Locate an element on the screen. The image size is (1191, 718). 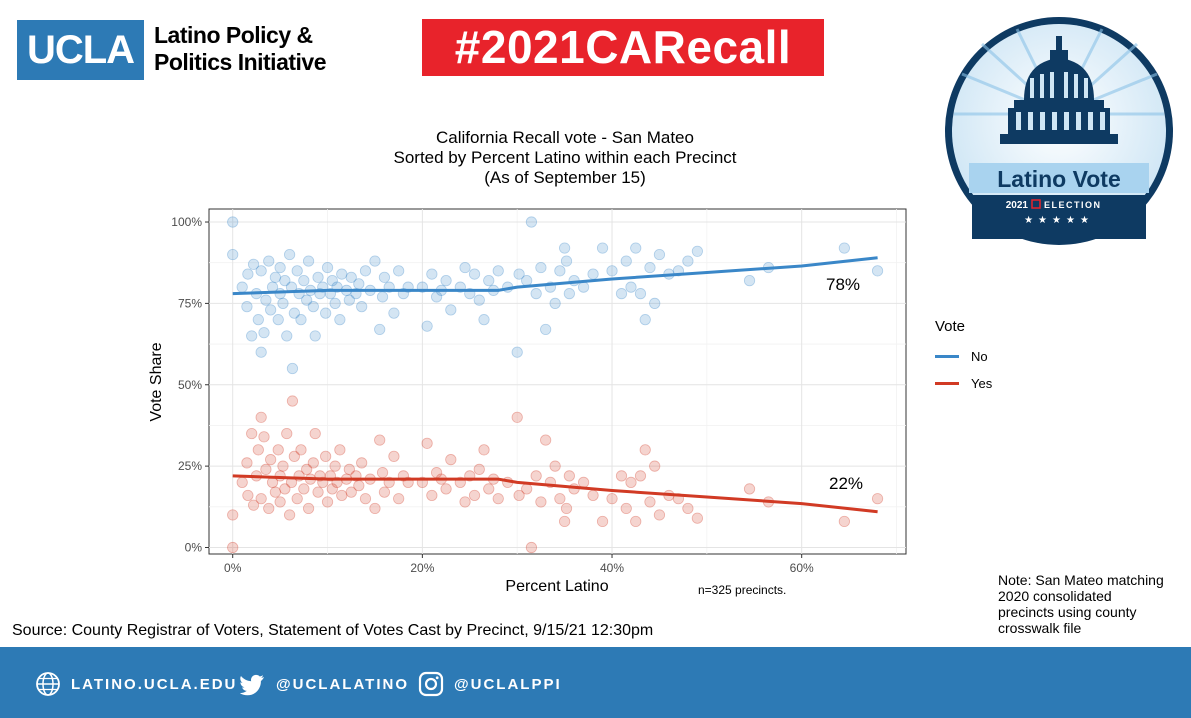
footer-bar: LATINO.UCLA.EDU @UCLALATINO @UCLALPPI is located at coordinates (595, 682).